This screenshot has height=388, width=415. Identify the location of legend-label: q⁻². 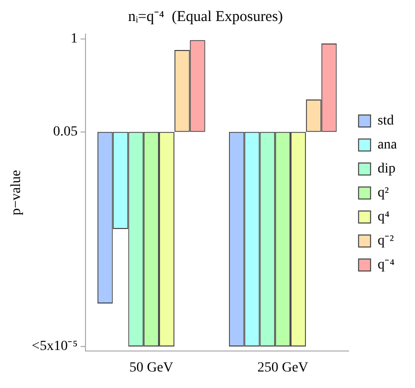
(386, 241).